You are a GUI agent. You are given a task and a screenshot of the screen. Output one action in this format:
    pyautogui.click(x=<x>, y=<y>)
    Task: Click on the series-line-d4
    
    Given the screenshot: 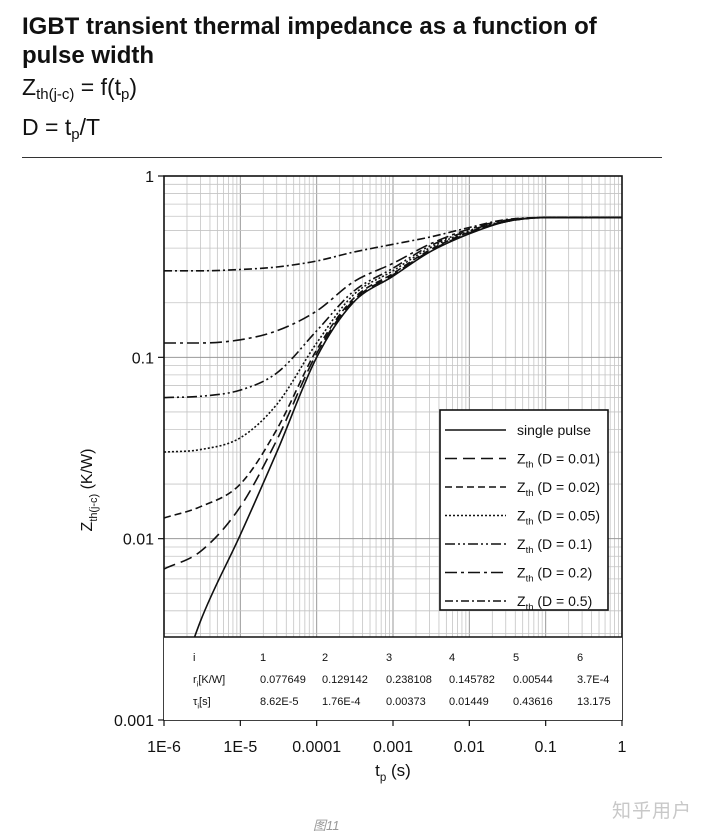 What is the action you would take?
    pyautogui.click(x=393, y=307)
    